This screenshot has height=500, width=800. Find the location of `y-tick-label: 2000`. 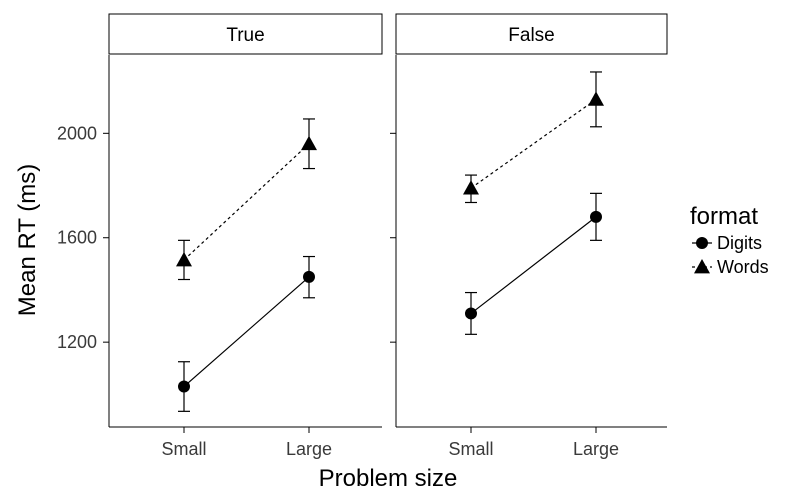

y-tick-label: 2000 is located at coordinates (77, 133).